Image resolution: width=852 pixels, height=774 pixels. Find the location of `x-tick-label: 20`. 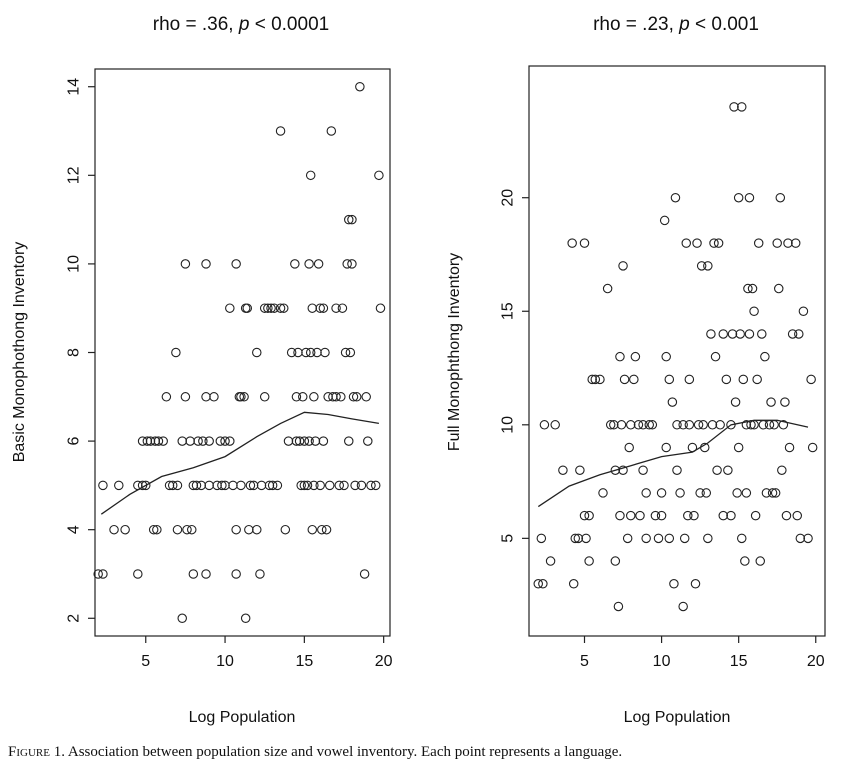

x-tick-label: 20 is located at coordinates (384, 661).